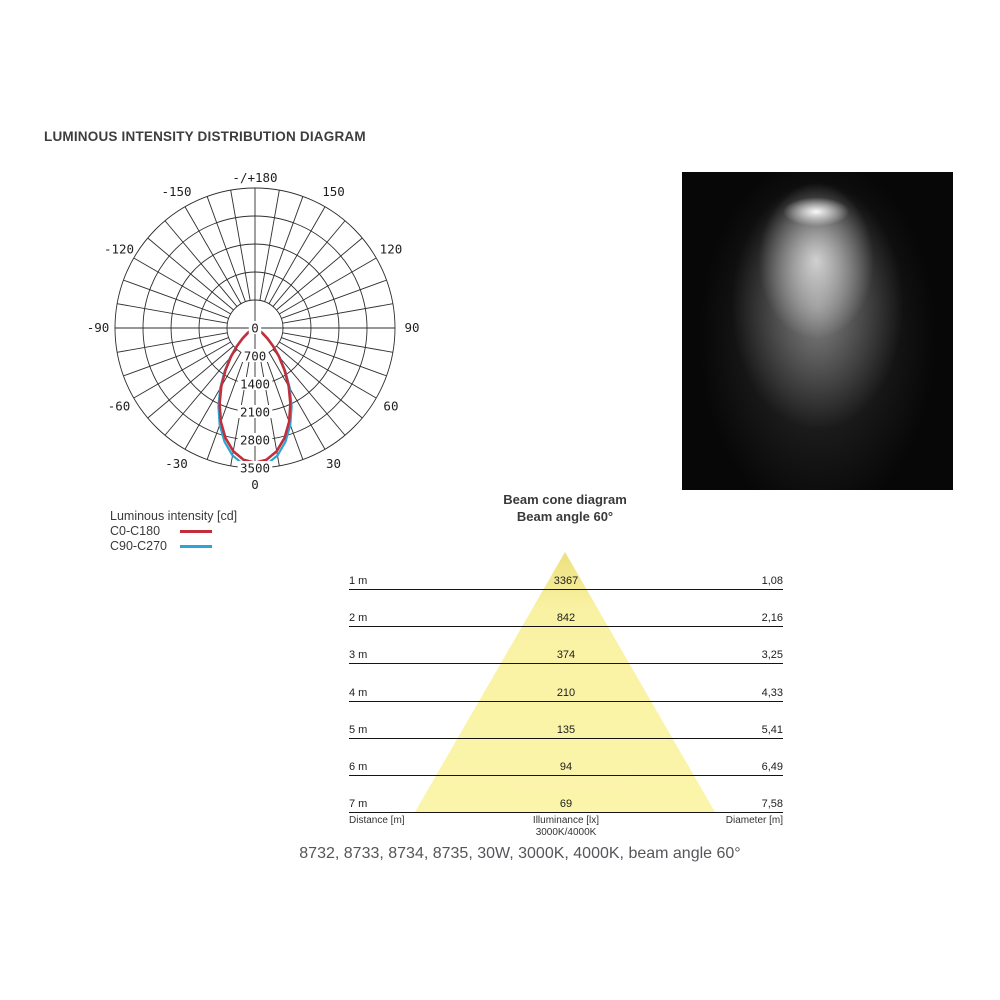 This screenshot has width=1000, height=1000. What do you see at coordinates (196, 531) in the screenshot?
I see `red-line-swatch` at bounding box center [196, 531].